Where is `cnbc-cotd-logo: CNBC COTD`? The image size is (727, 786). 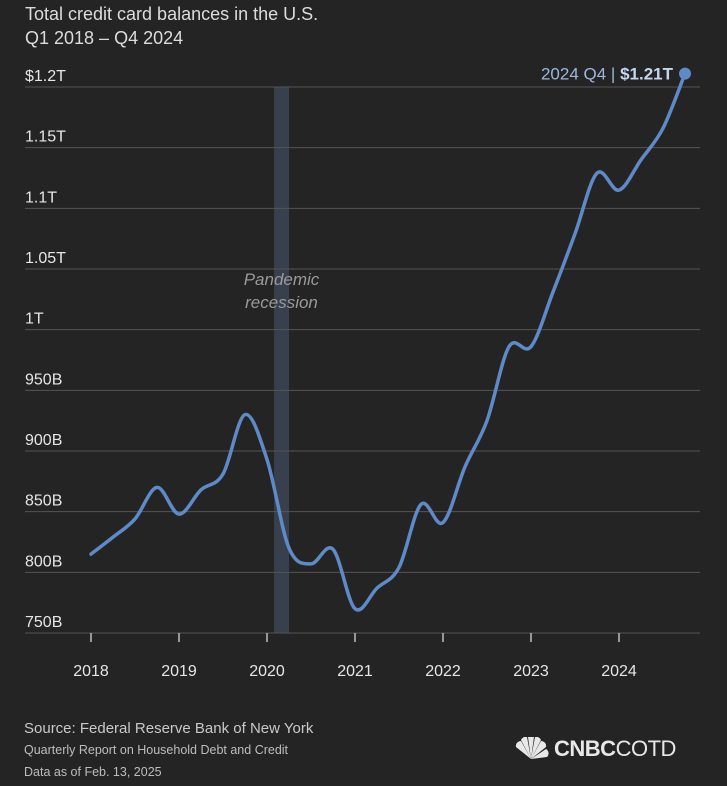 cnbc-cotd-logo: CNBC COTD is located at coordinates (593, 749).